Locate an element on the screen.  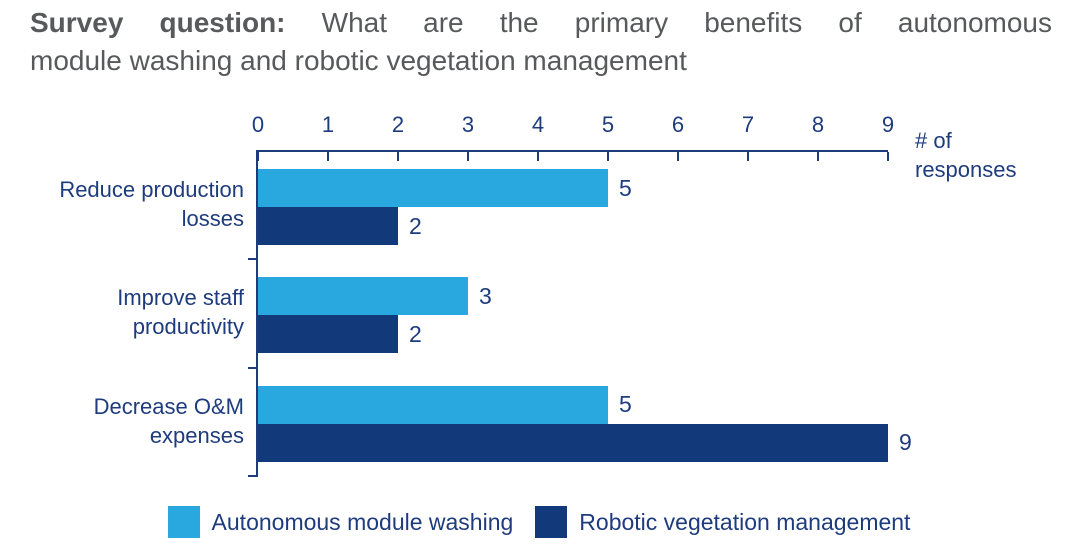
x-axis-tick-label: 0 is located at coordinates (258, 124).